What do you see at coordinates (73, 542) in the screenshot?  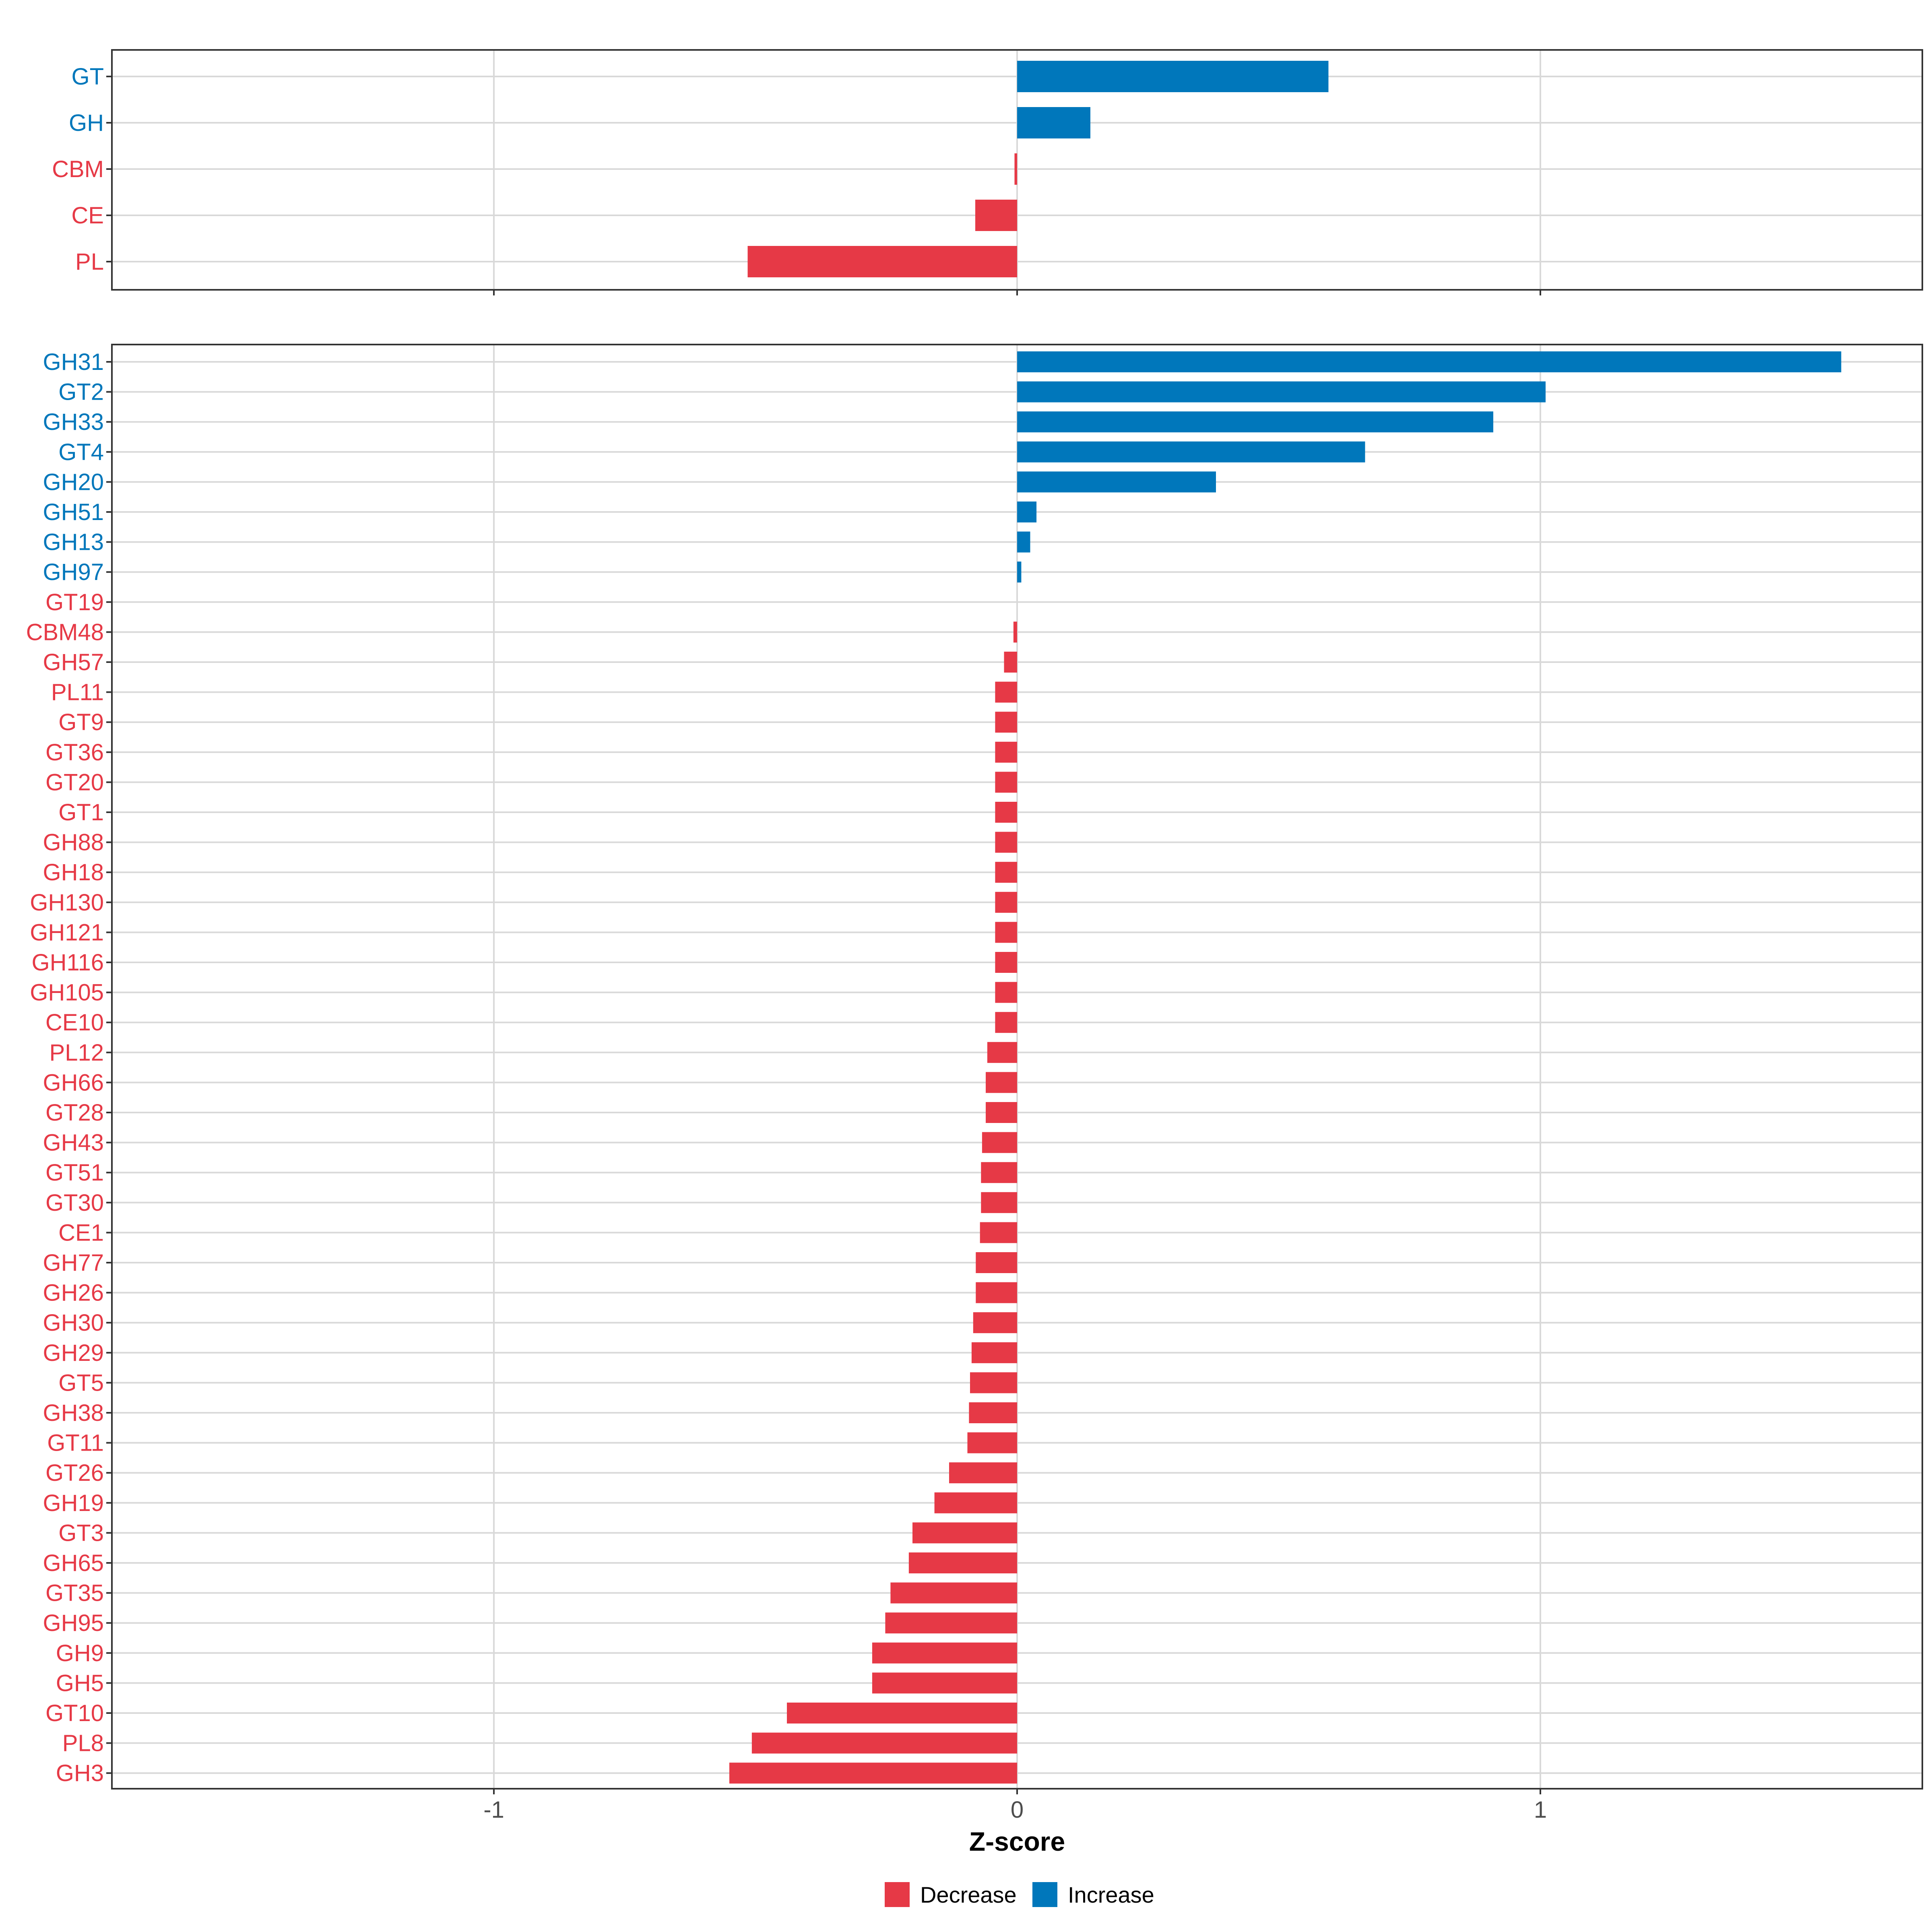 I see `category-label-gh13: GH13` at bounding box center [73, 542].